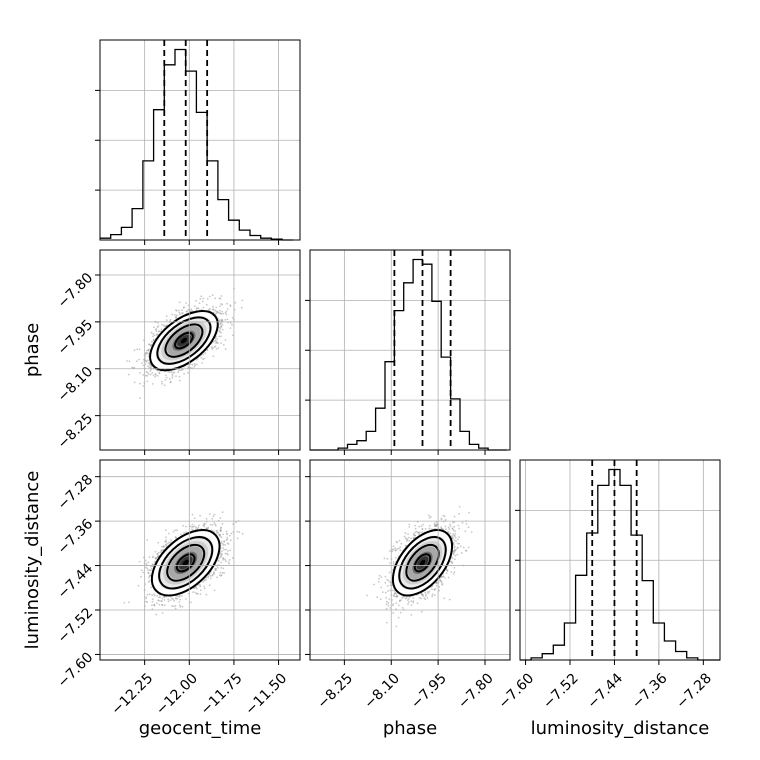 This screenshot has width=760, height=760. I want to click on x-axis-label-luminosity_distance: luminosity_distance, so click(620, 728).